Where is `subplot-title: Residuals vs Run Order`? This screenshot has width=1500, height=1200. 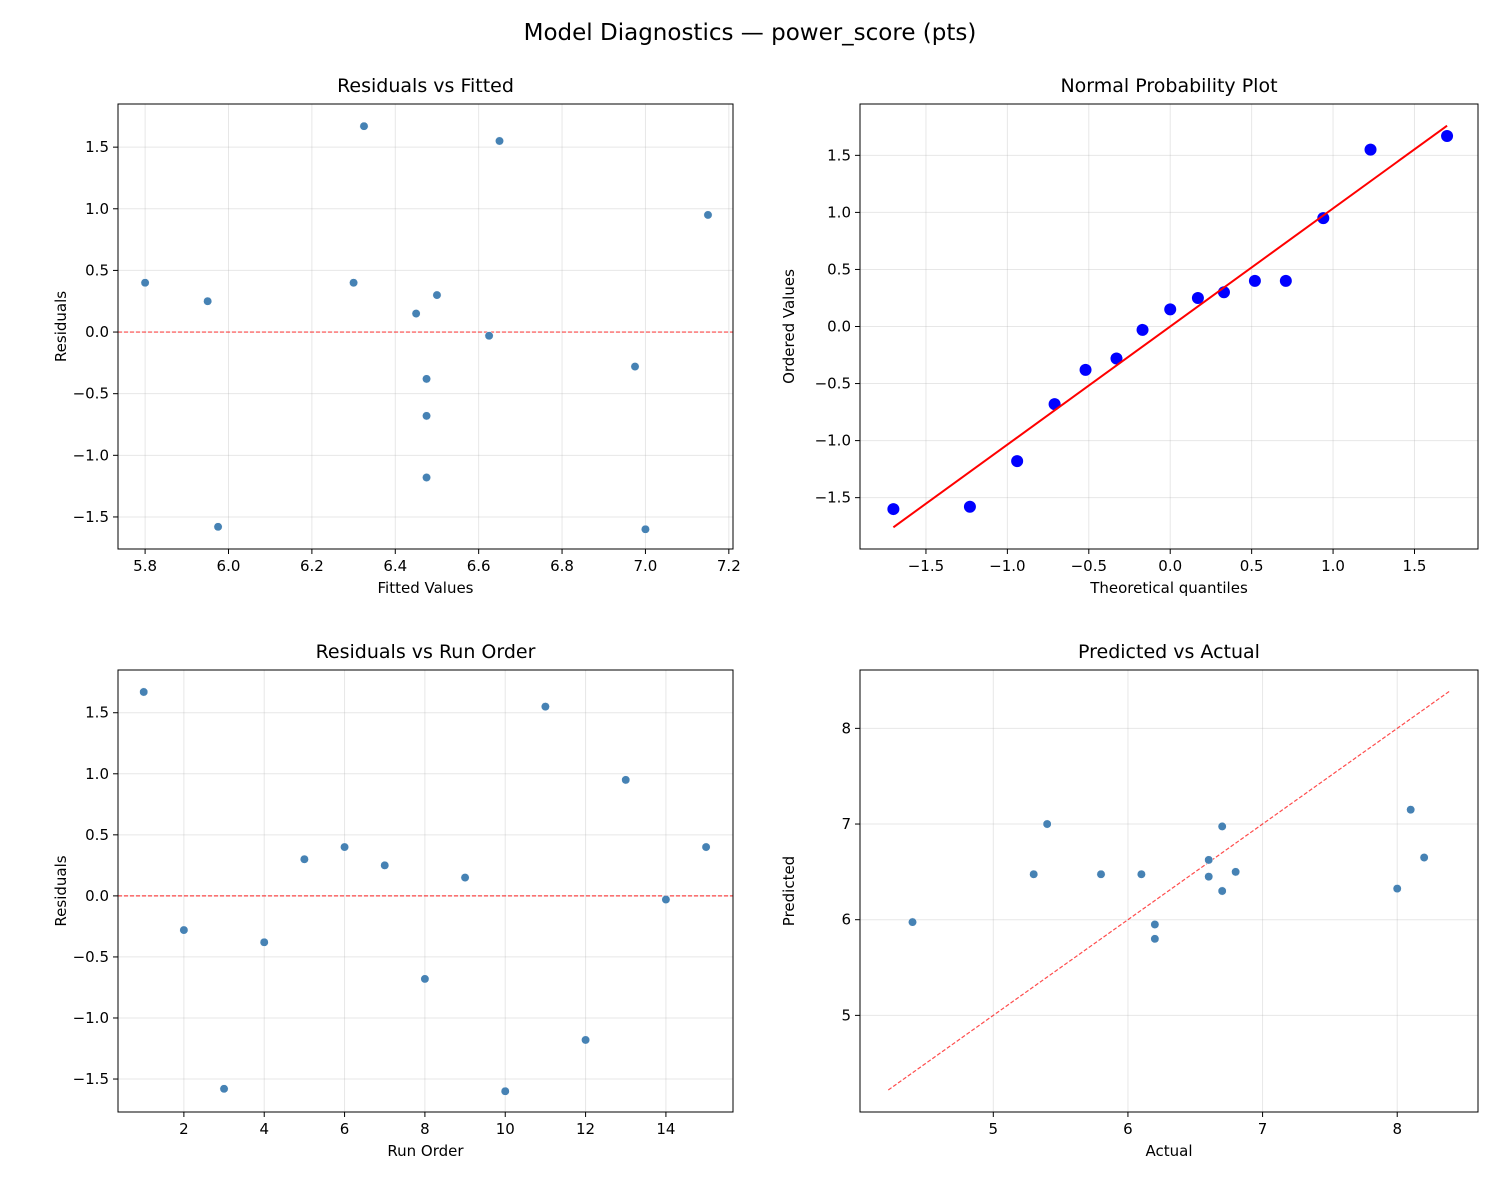
subplot-title: Residuals vs Run Order is located at coordinates (426, 652).